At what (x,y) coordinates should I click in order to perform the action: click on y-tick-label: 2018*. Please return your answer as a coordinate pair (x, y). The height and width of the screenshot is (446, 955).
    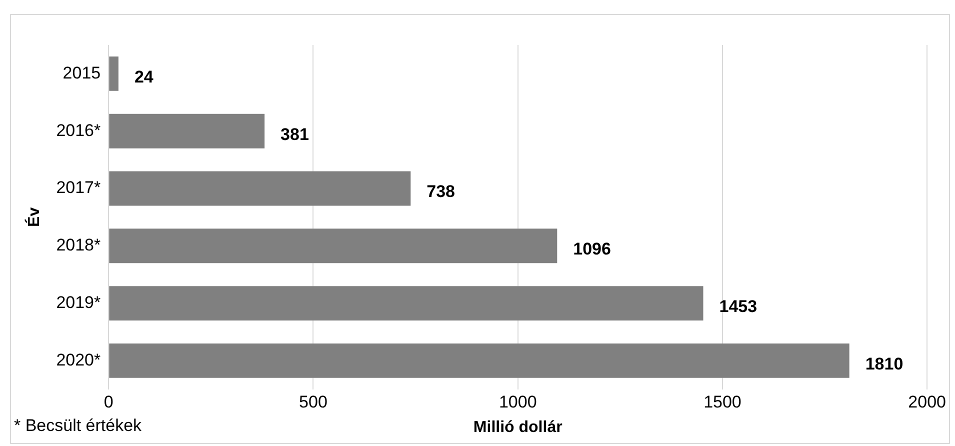
    Looking at the image, I should click on (79, 245).